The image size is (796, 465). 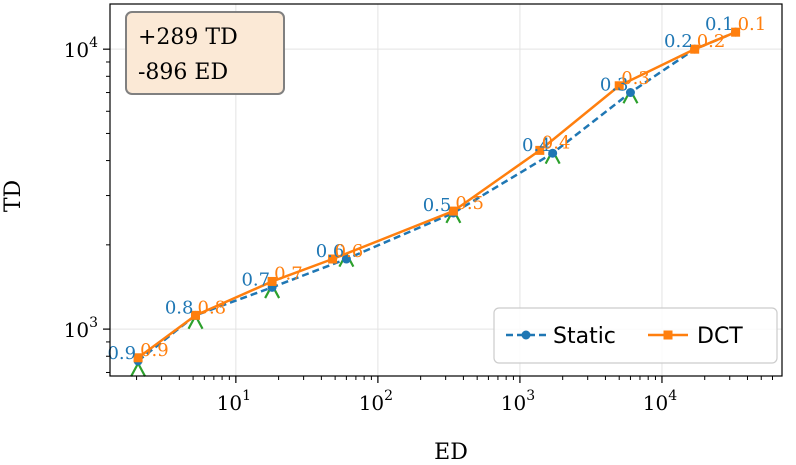 What do you see at coordinates (179, 307) in the screenshot?
I see `point-label-static: 0.8` at bounding box center [179, 307].